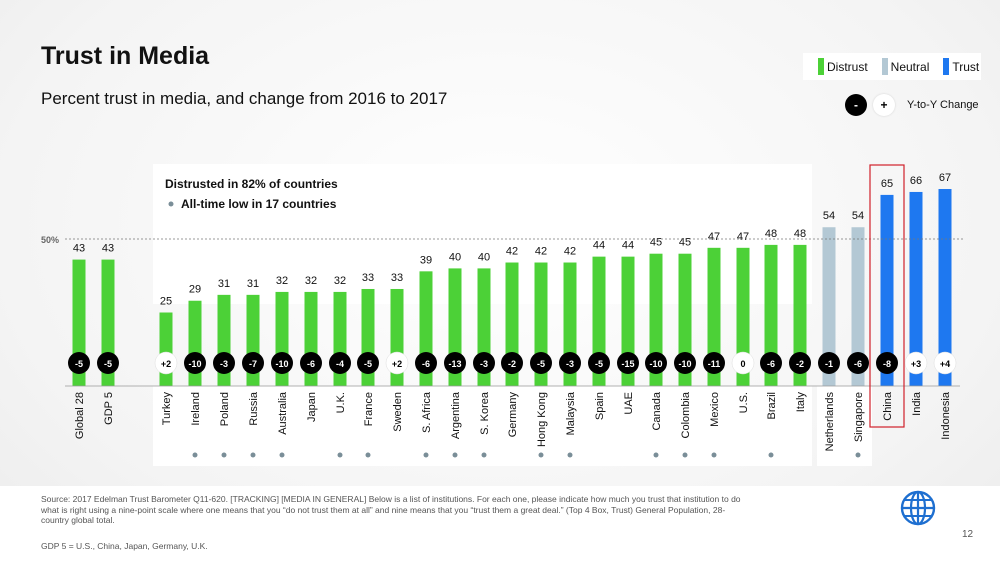 The height and width of the screenshot is (563, 1000). What do you see at coordinates (427, 412) in the screenshot?
I see `category-label: S. Africa` at bounding box center [427, 412].